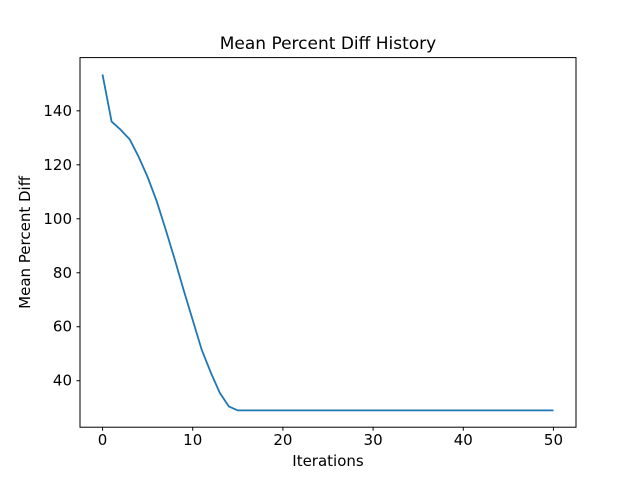 This screenshot has width=640, height=480. Describe the element at coordinates (463, 440) in the screenshot. I see `x-tick-label: 40` at that location.